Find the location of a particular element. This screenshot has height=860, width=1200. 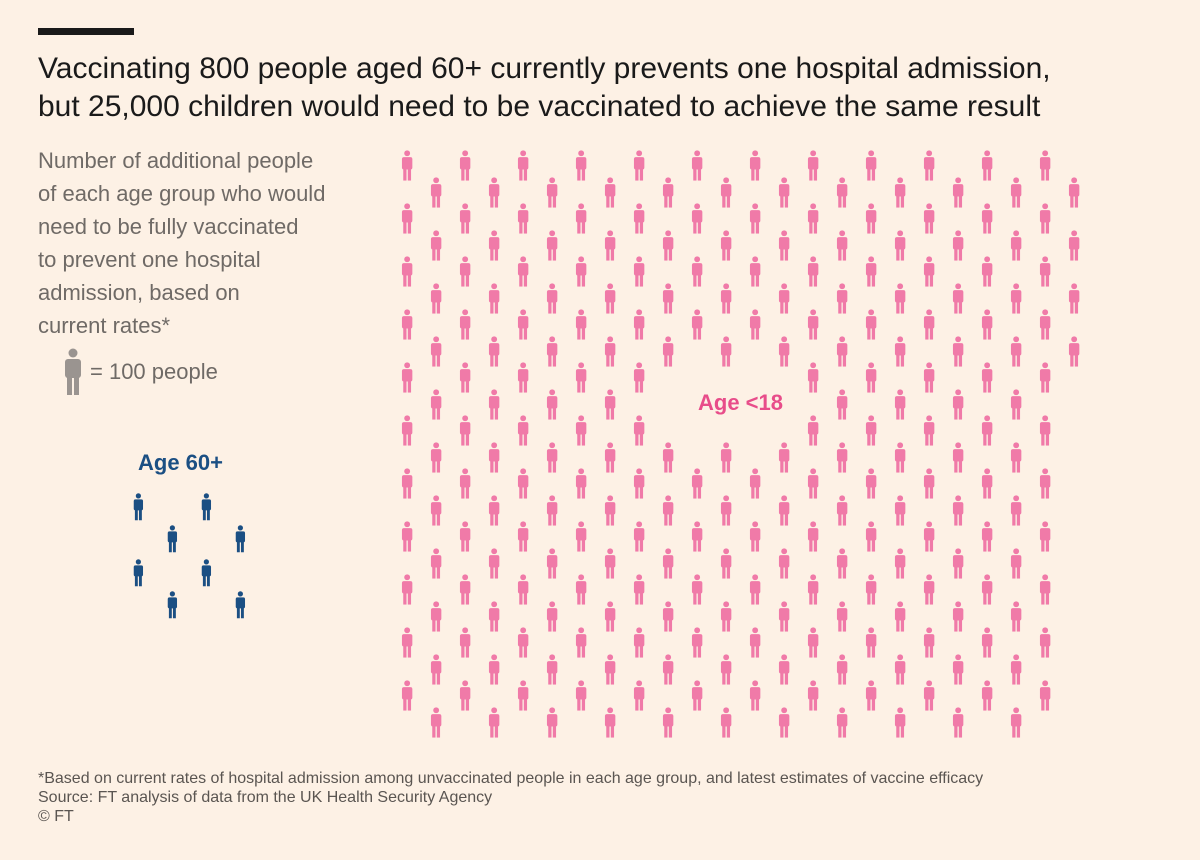

subtitle-line: Number of additional people is located at coordinates (176, 160).